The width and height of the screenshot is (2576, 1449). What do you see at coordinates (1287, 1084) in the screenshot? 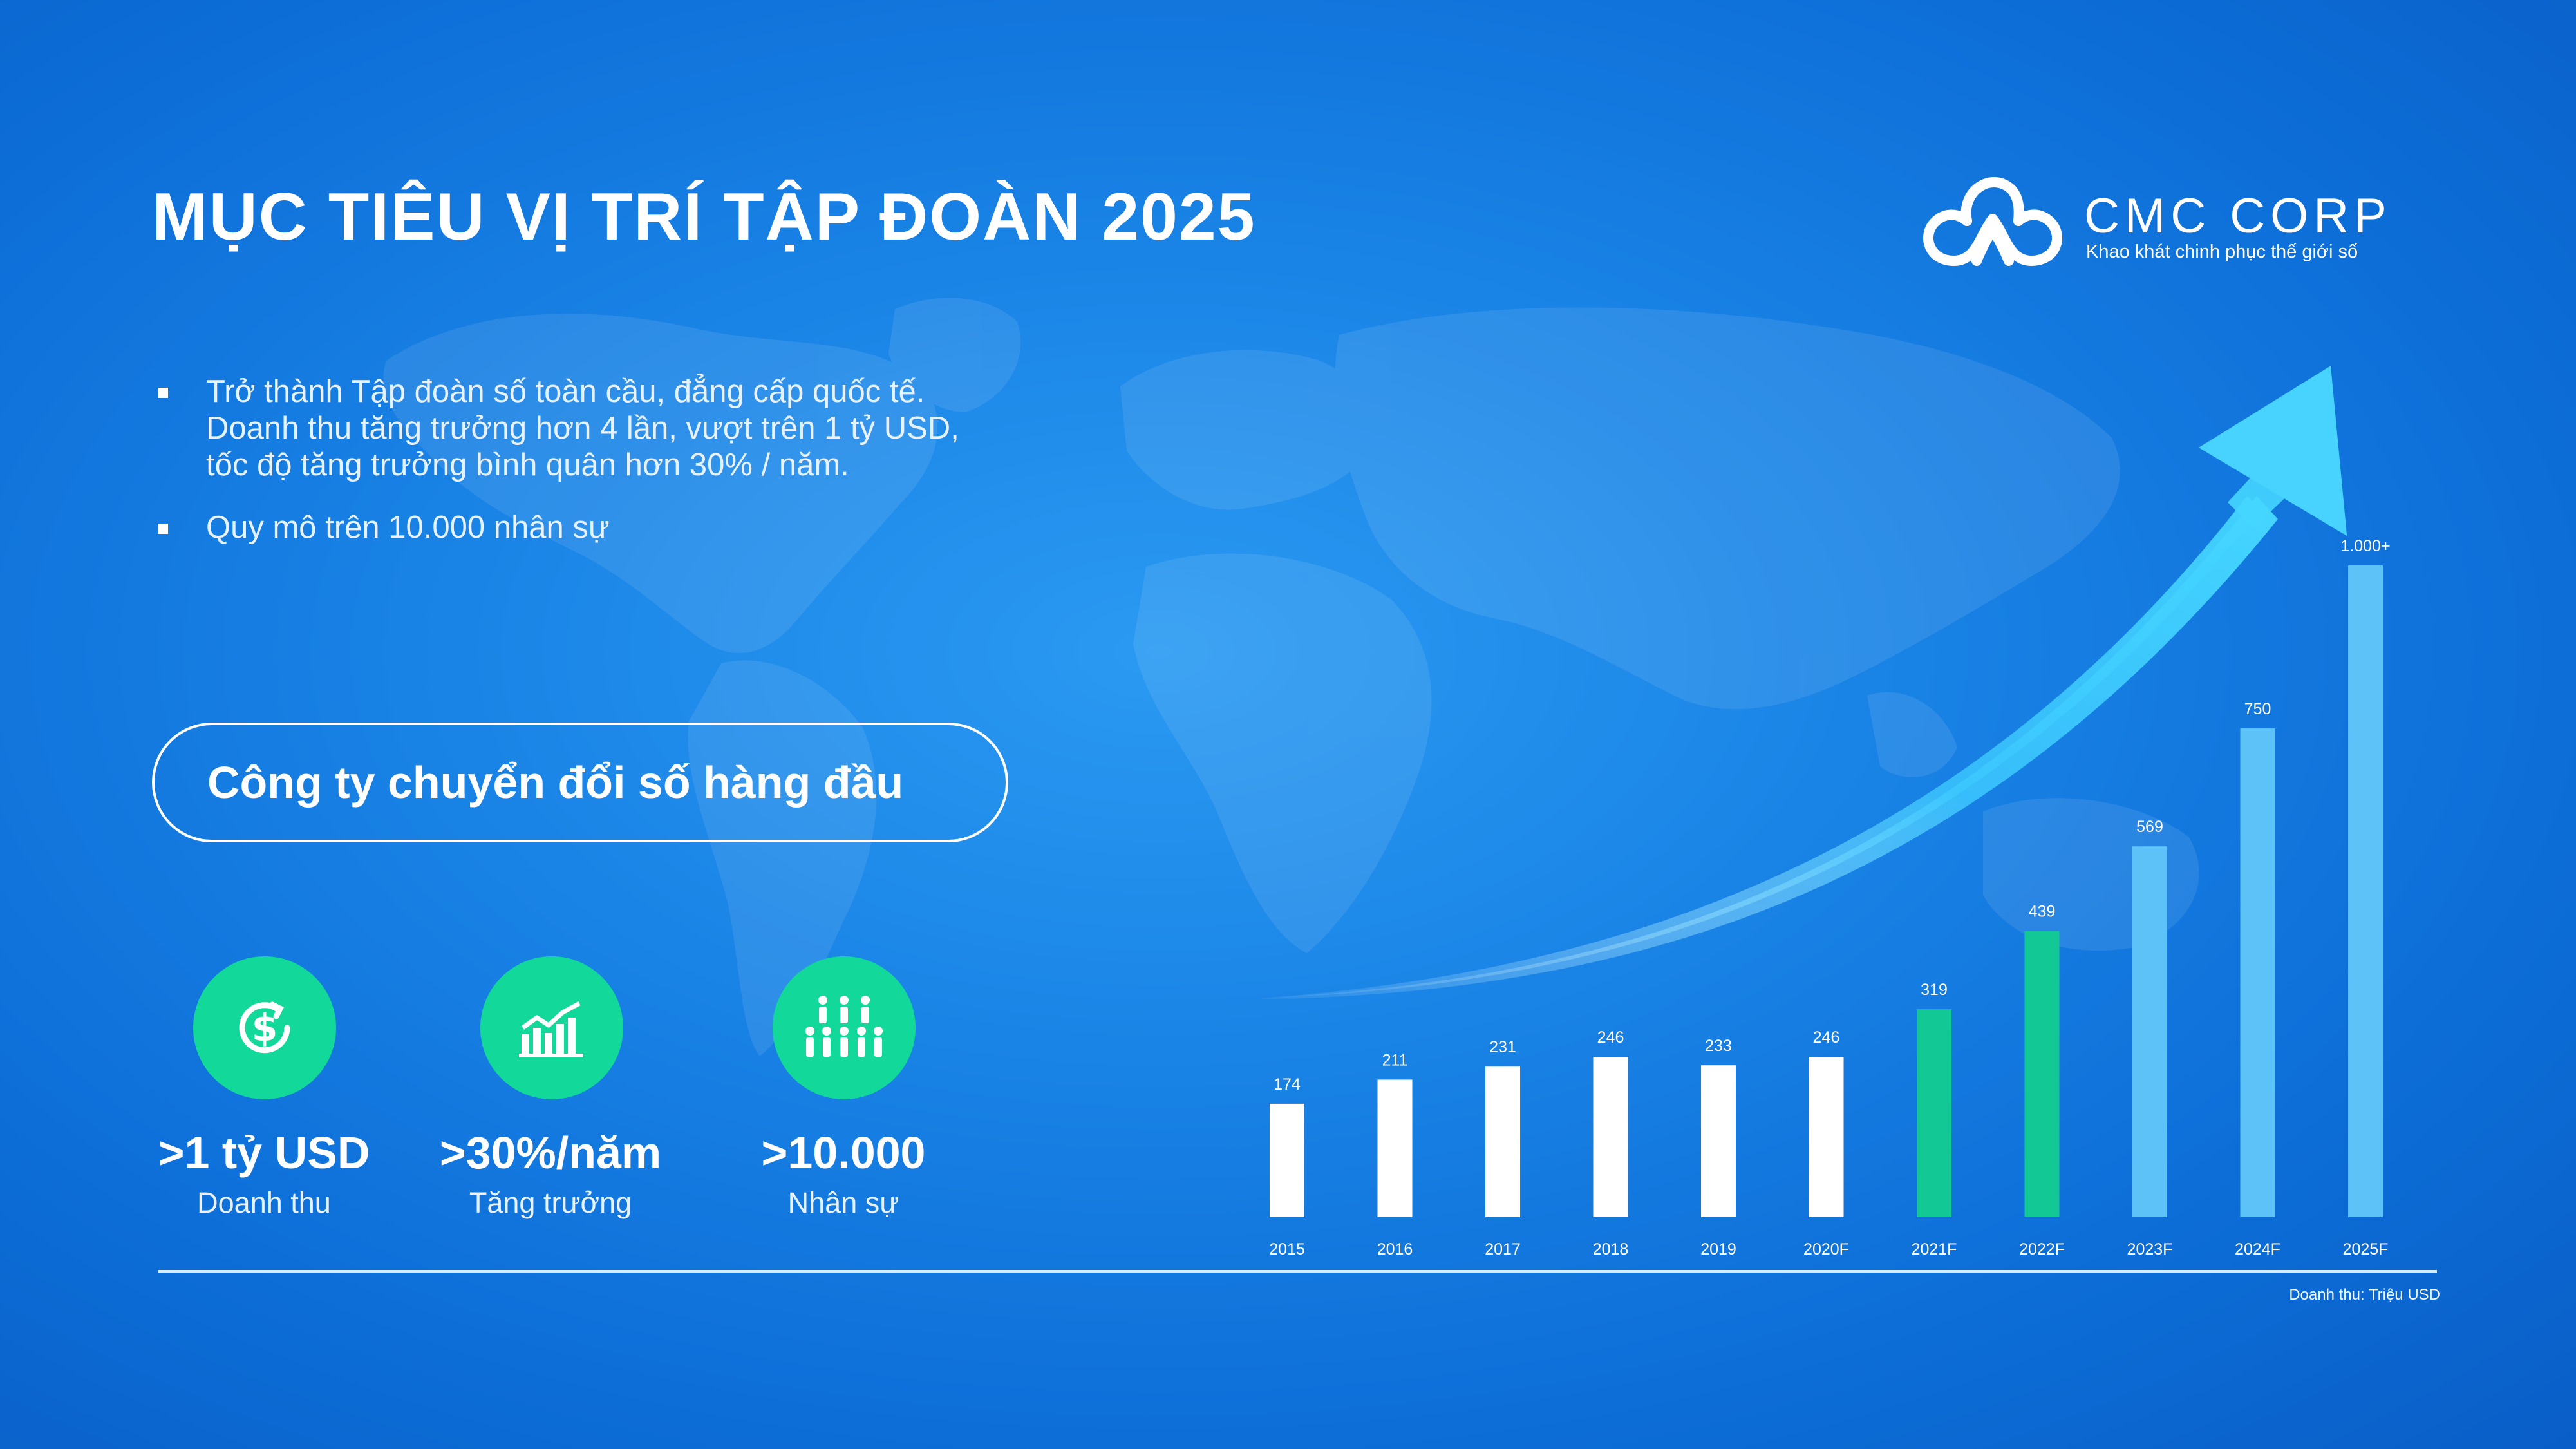
I see `bar-value-label: 174` at bounding box center [1287, 1084].